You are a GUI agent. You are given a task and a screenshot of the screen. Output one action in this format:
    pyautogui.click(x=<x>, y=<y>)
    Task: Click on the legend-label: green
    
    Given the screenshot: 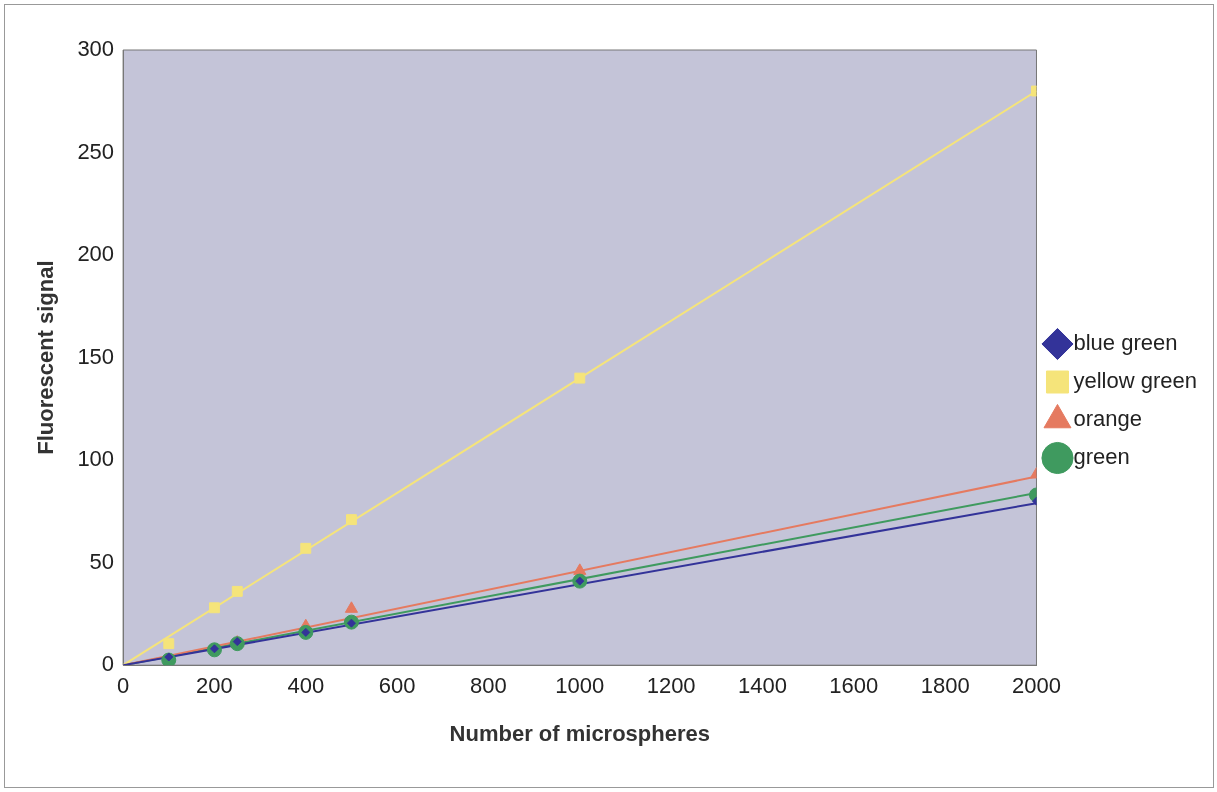 What is the action you would take?
    pyautogui.click(x=1101, y=457)
    